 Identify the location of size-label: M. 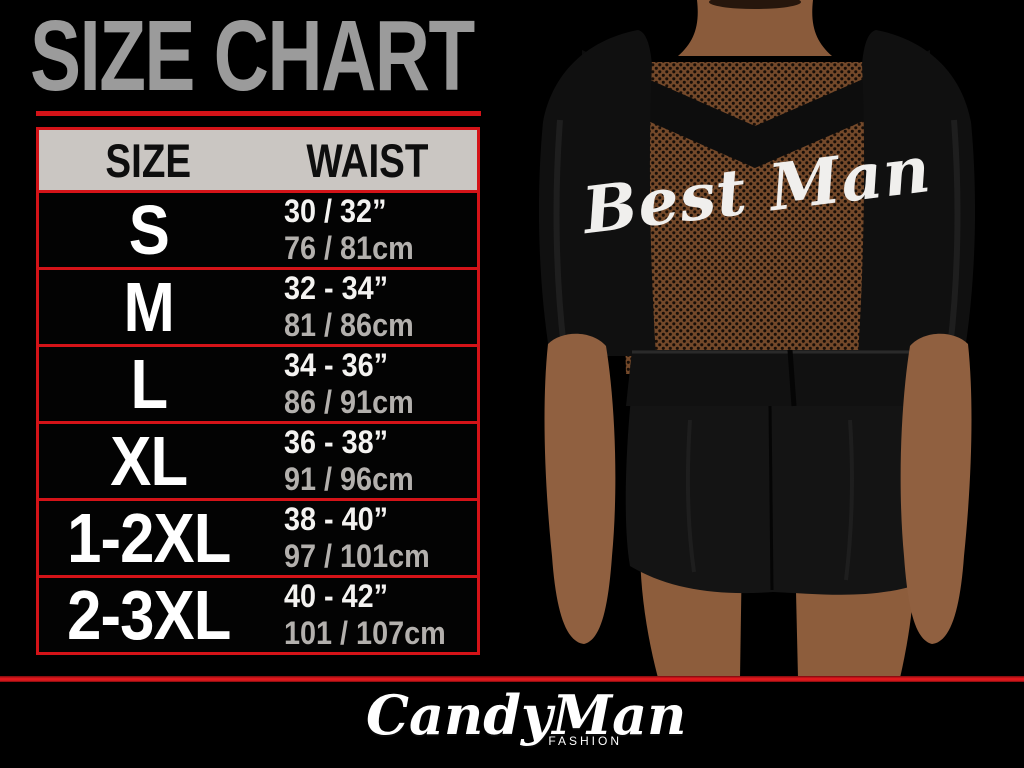
(148, 307).